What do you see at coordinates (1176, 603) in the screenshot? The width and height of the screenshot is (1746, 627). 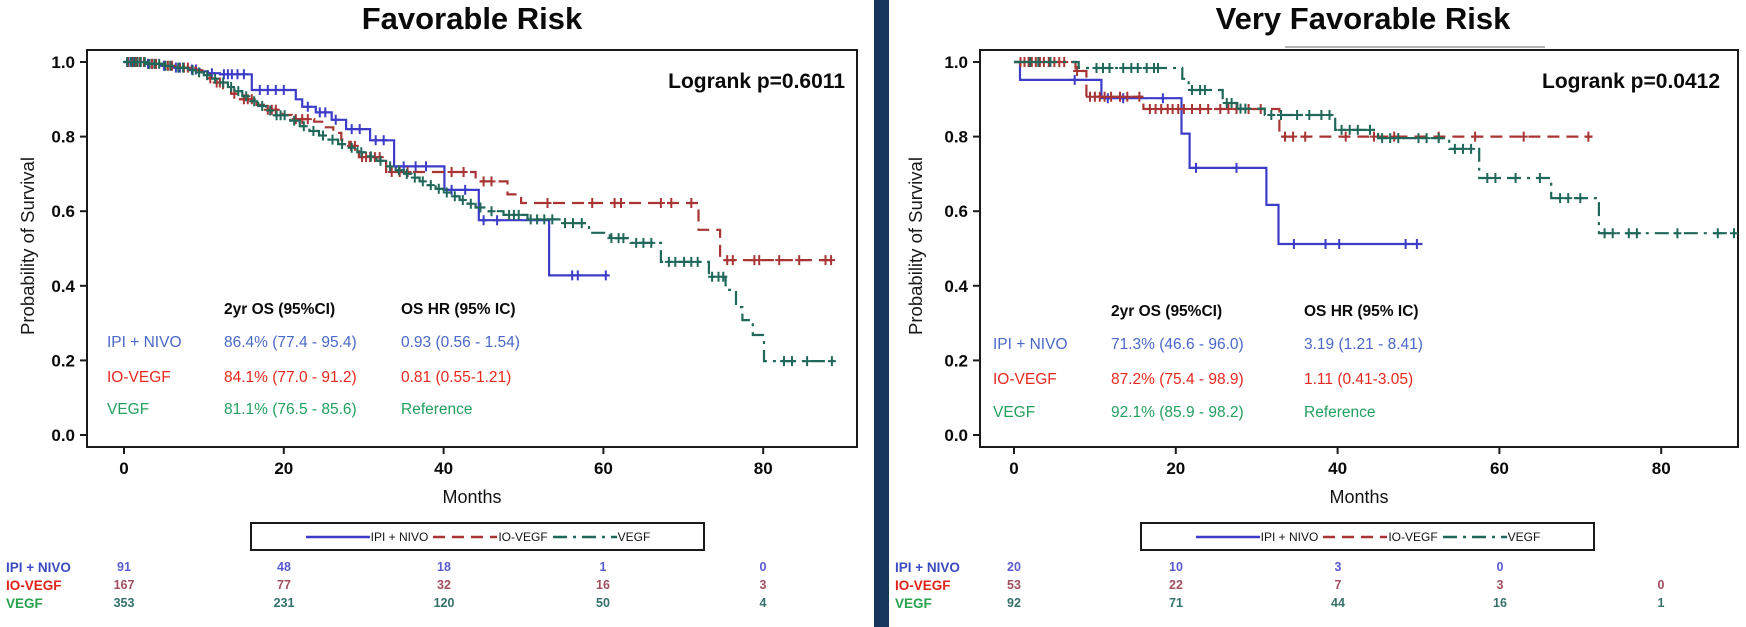 I see `risk-count: 71` at bounding box center [1176, 603].